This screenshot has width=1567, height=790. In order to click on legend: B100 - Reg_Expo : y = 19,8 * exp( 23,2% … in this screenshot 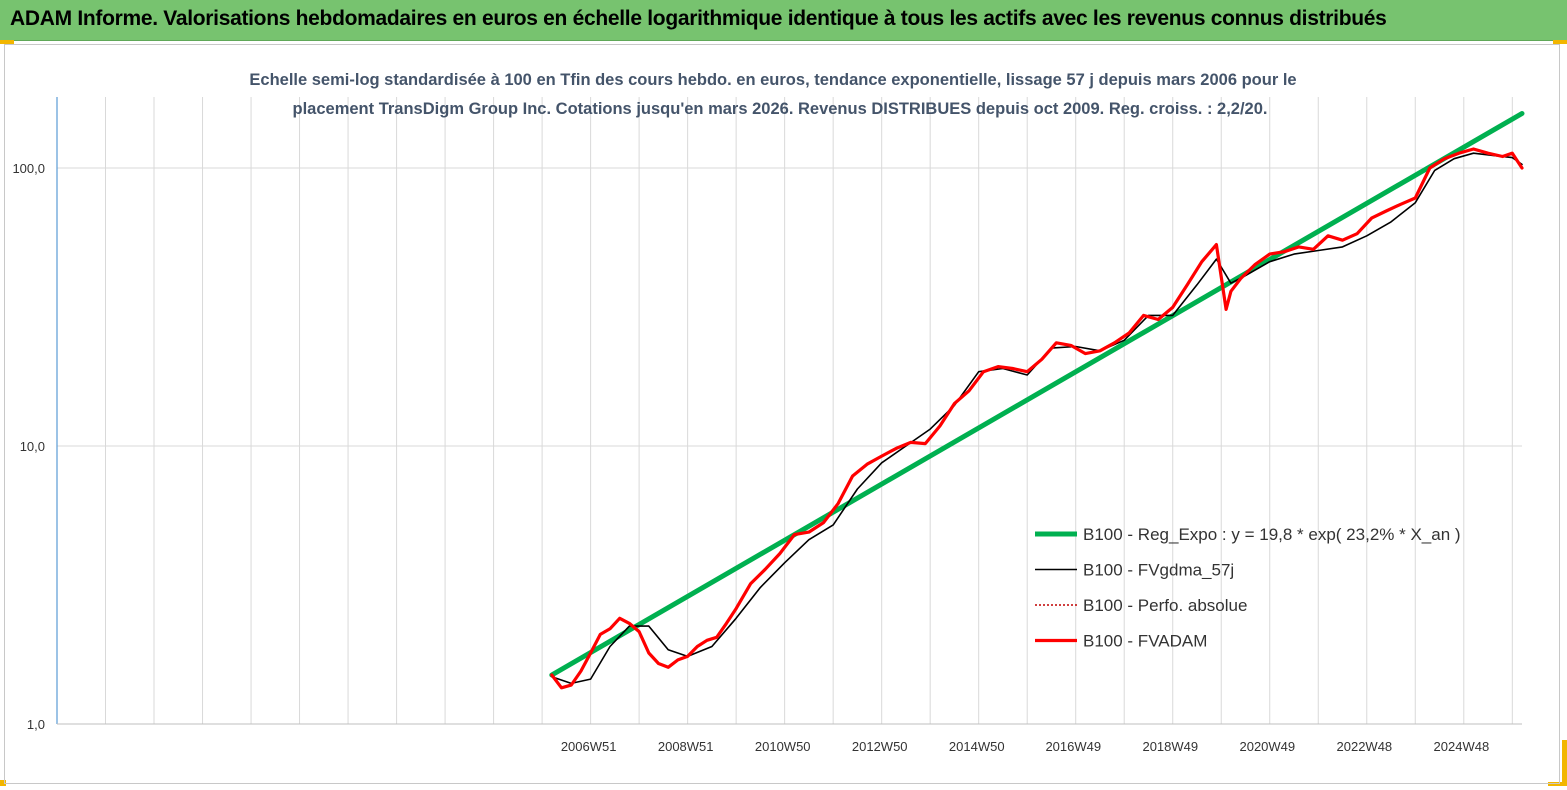, I will do `click(1248, 588)`.